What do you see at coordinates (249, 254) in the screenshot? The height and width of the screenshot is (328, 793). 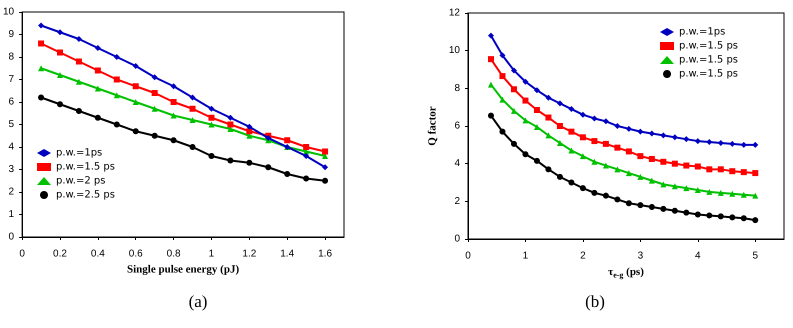 I see `x-tick-label: 1.2` at bounding box center [249, 254].